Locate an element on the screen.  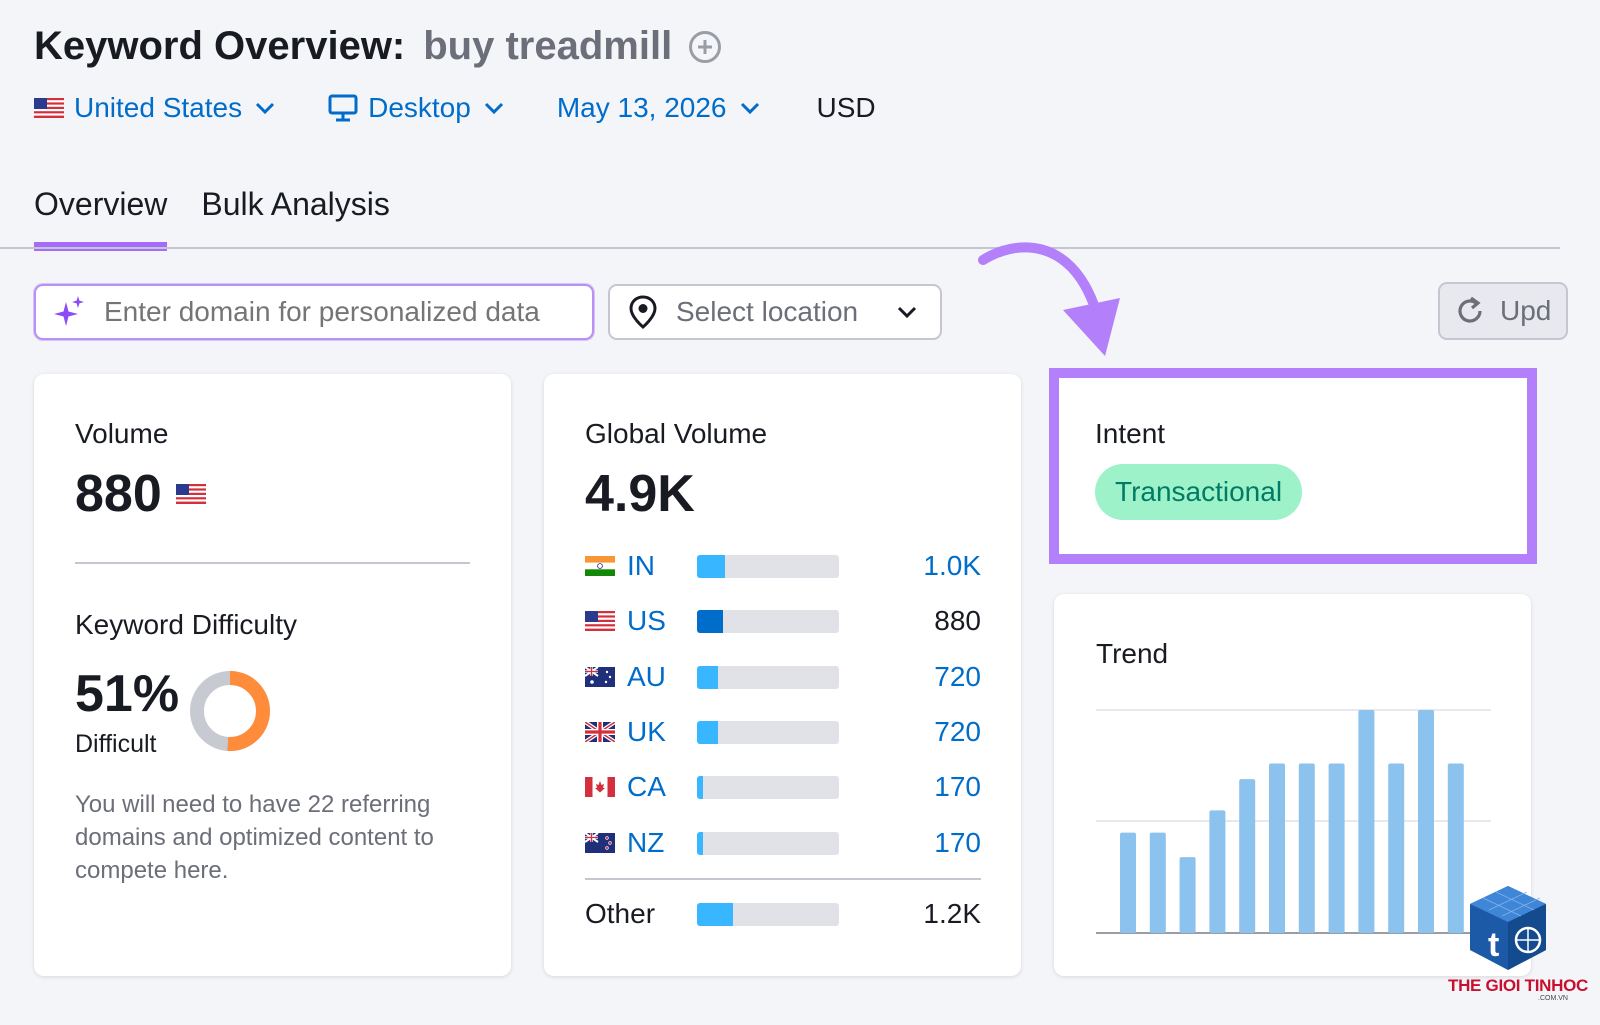
country-row-au: AU 720 is located at coordinates (783, 677).